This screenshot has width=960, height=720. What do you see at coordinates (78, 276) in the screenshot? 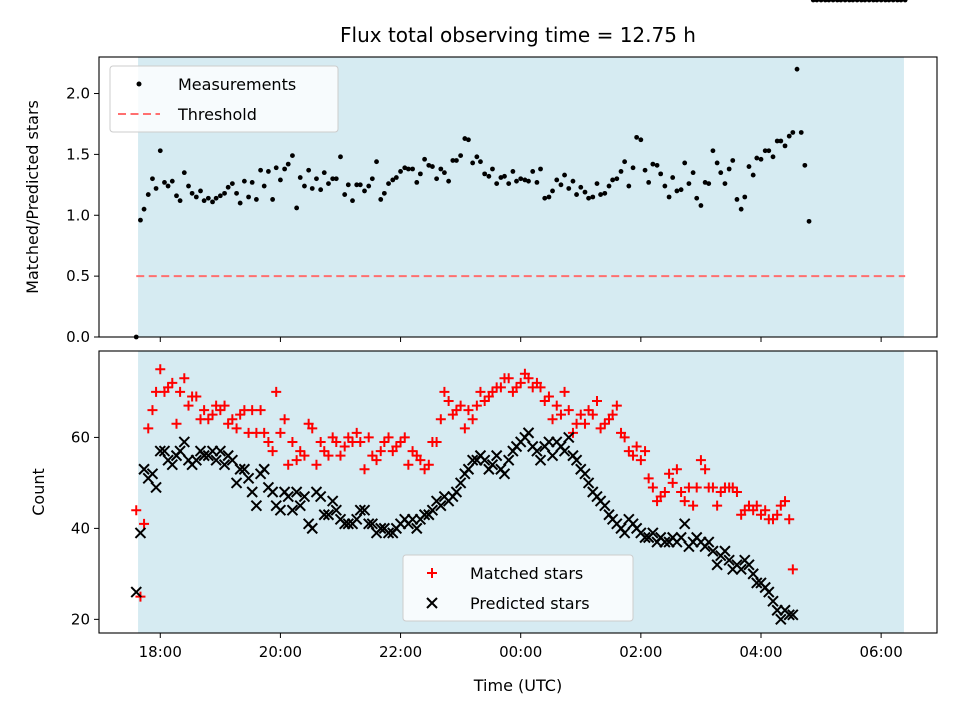
I see `y-tick-label: 0.5` at bounding box center [78, 276].